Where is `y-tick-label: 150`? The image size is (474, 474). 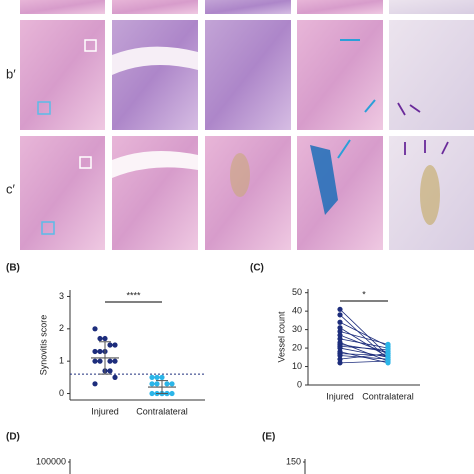 y-tick-label: 150 is located at coordinates (293, 461).